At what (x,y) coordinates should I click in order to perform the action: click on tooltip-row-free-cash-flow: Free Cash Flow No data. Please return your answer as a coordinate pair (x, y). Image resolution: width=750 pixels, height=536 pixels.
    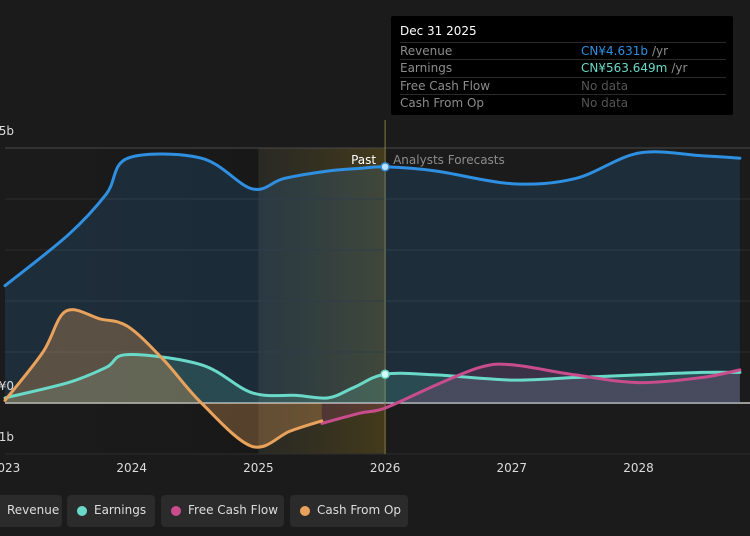
    Looking at the image, I should click on (563, 86).